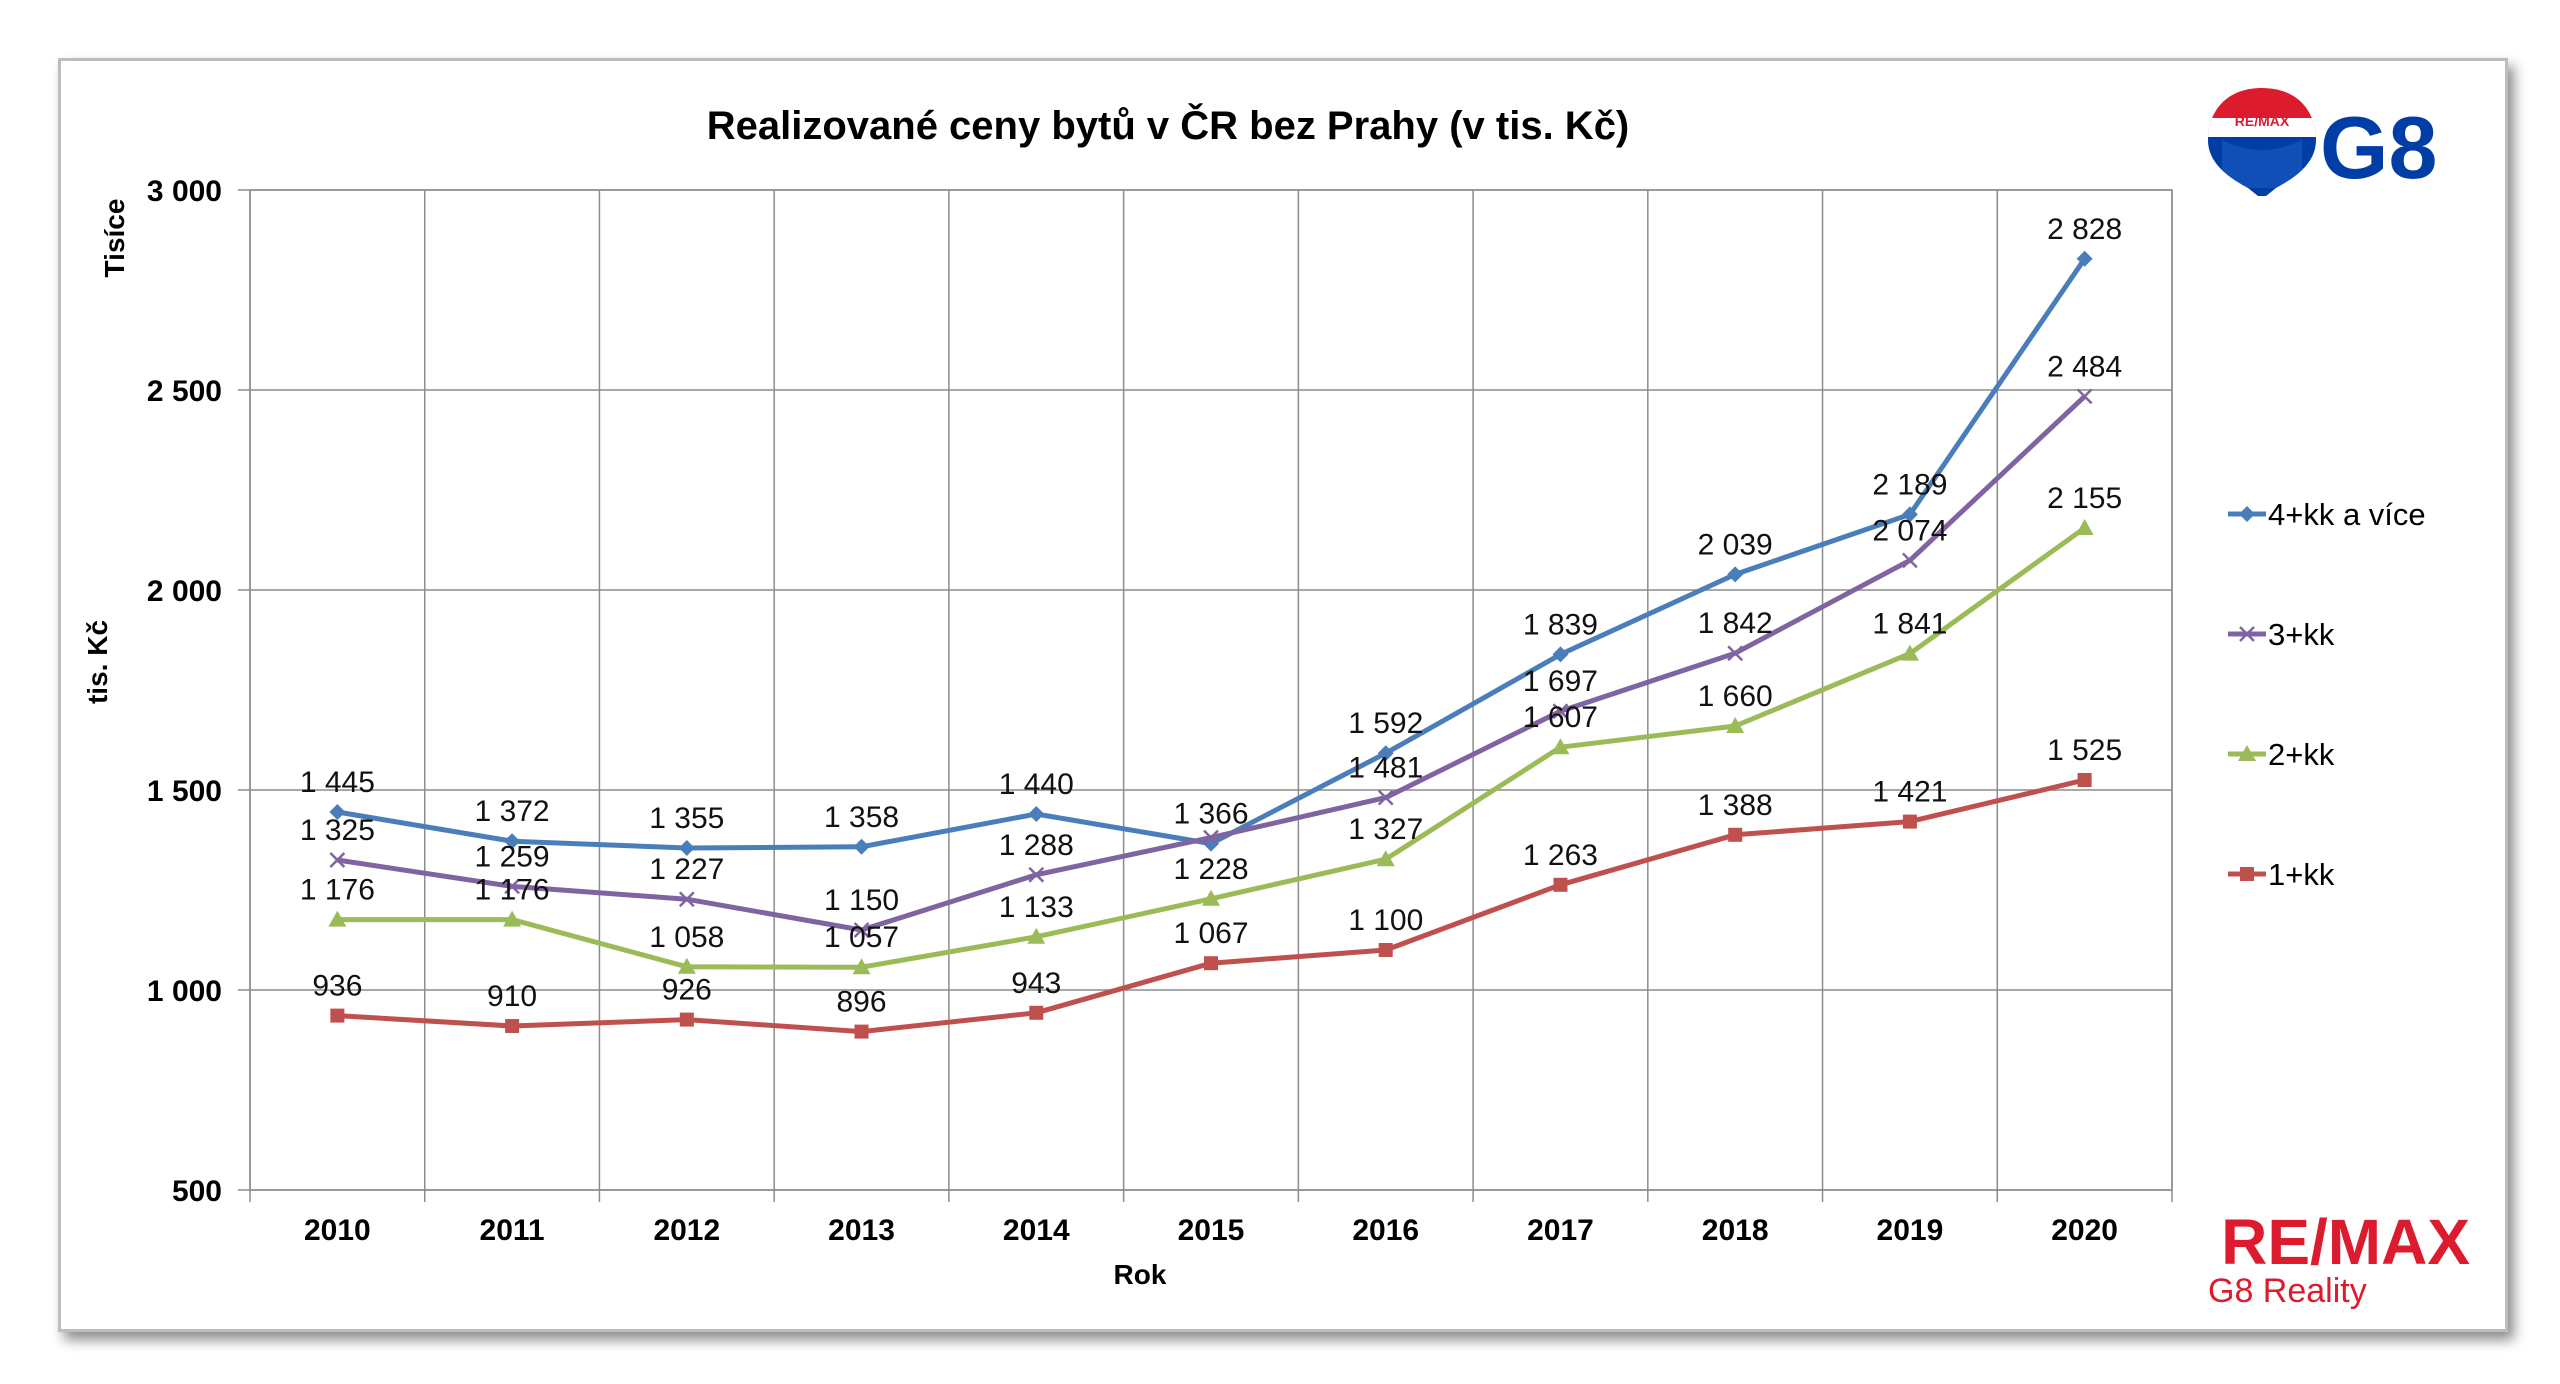  I want to click on y-tick-label: 1 000, so click(184, 991).